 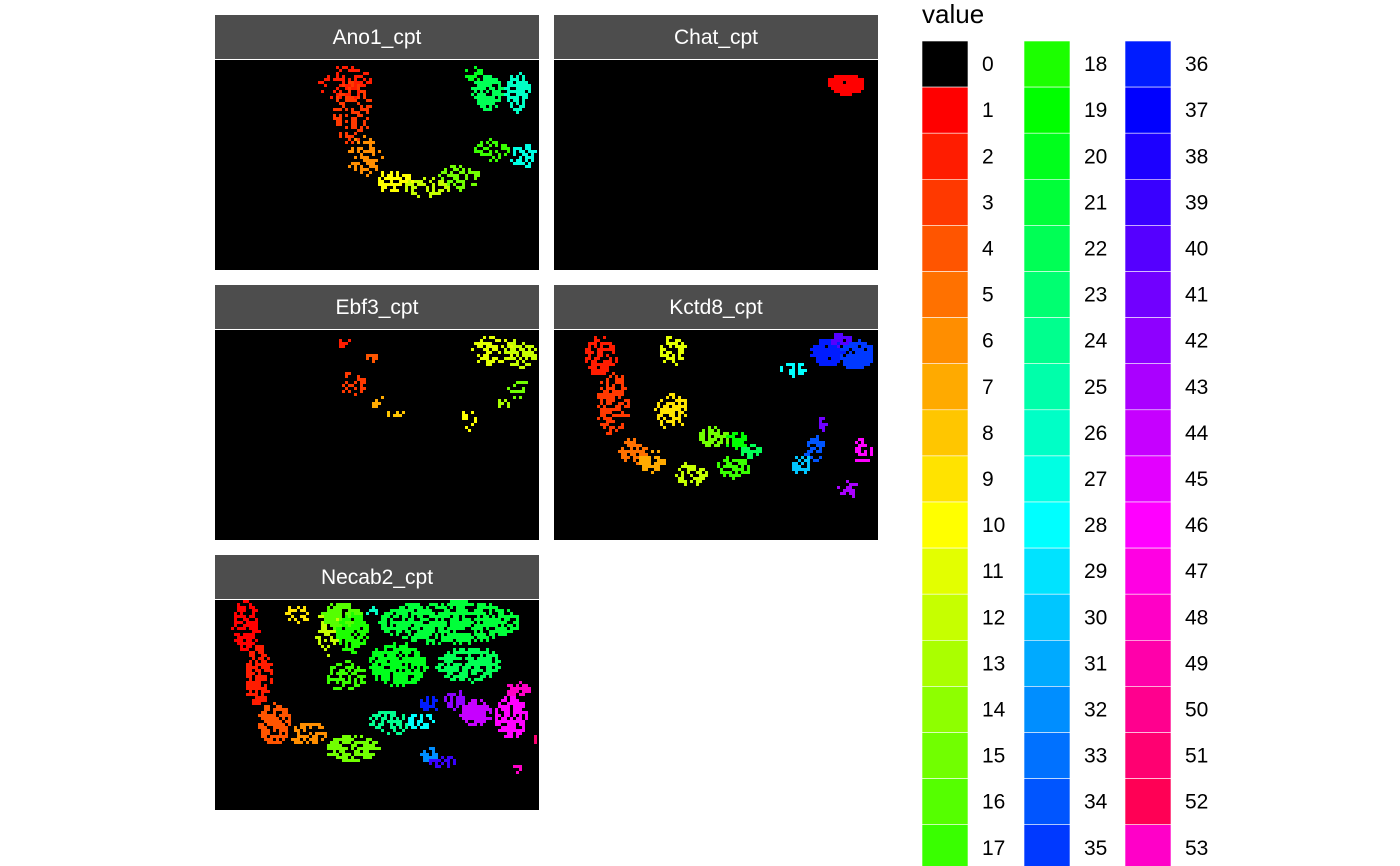 What do you see at coordinates (993, 756) in the screenshot?
I see `legend-label: 15` at bounding box center [993, 756].